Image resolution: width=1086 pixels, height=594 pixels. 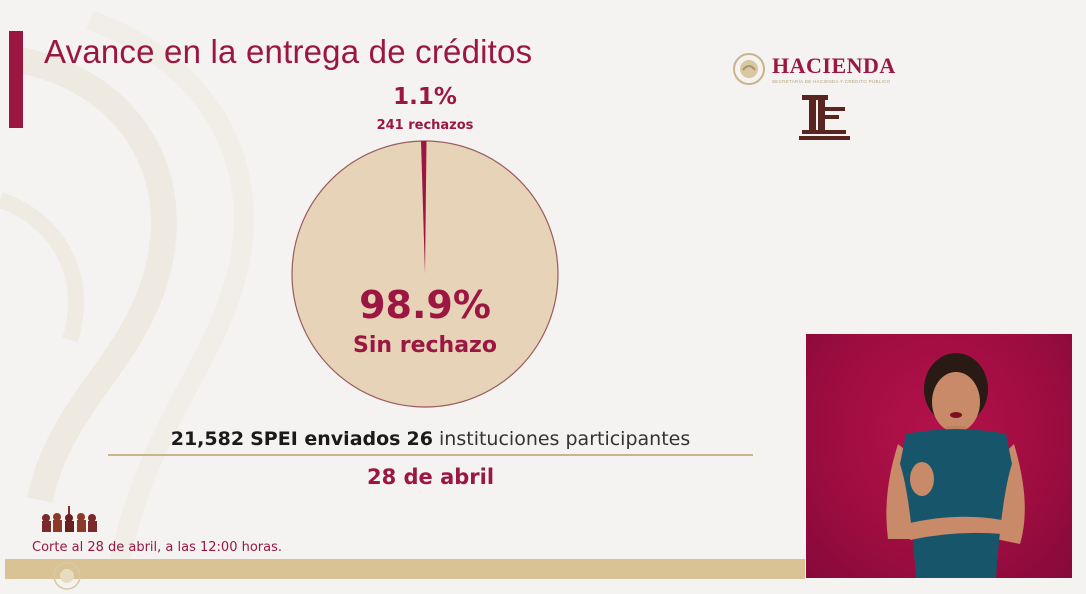 I want to click on institutions-label: instituciones participantes, so click(x=565, y=439).